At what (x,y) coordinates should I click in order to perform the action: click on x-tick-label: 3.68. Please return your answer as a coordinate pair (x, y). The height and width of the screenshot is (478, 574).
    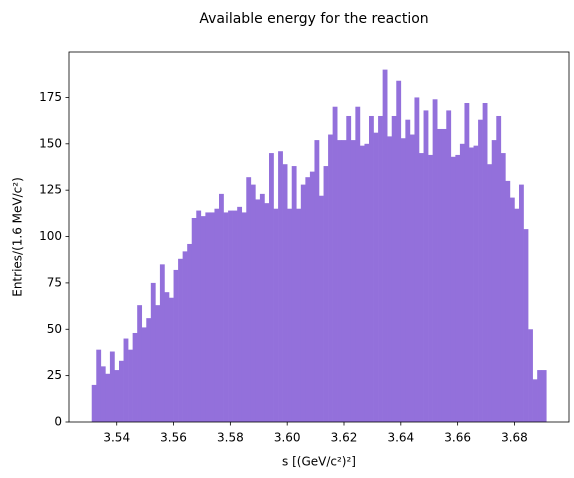
    Looking at the image, I should click on (514, 438).